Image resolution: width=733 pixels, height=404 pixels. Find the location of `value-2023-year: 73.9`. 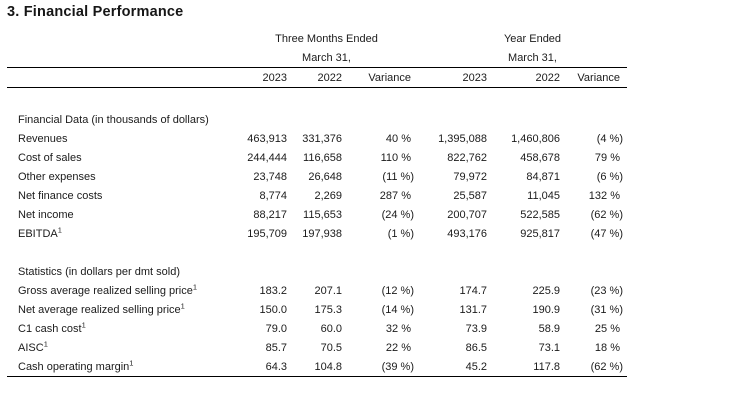

value-2023-year: 73.9 is located at coordinates (476, 328).